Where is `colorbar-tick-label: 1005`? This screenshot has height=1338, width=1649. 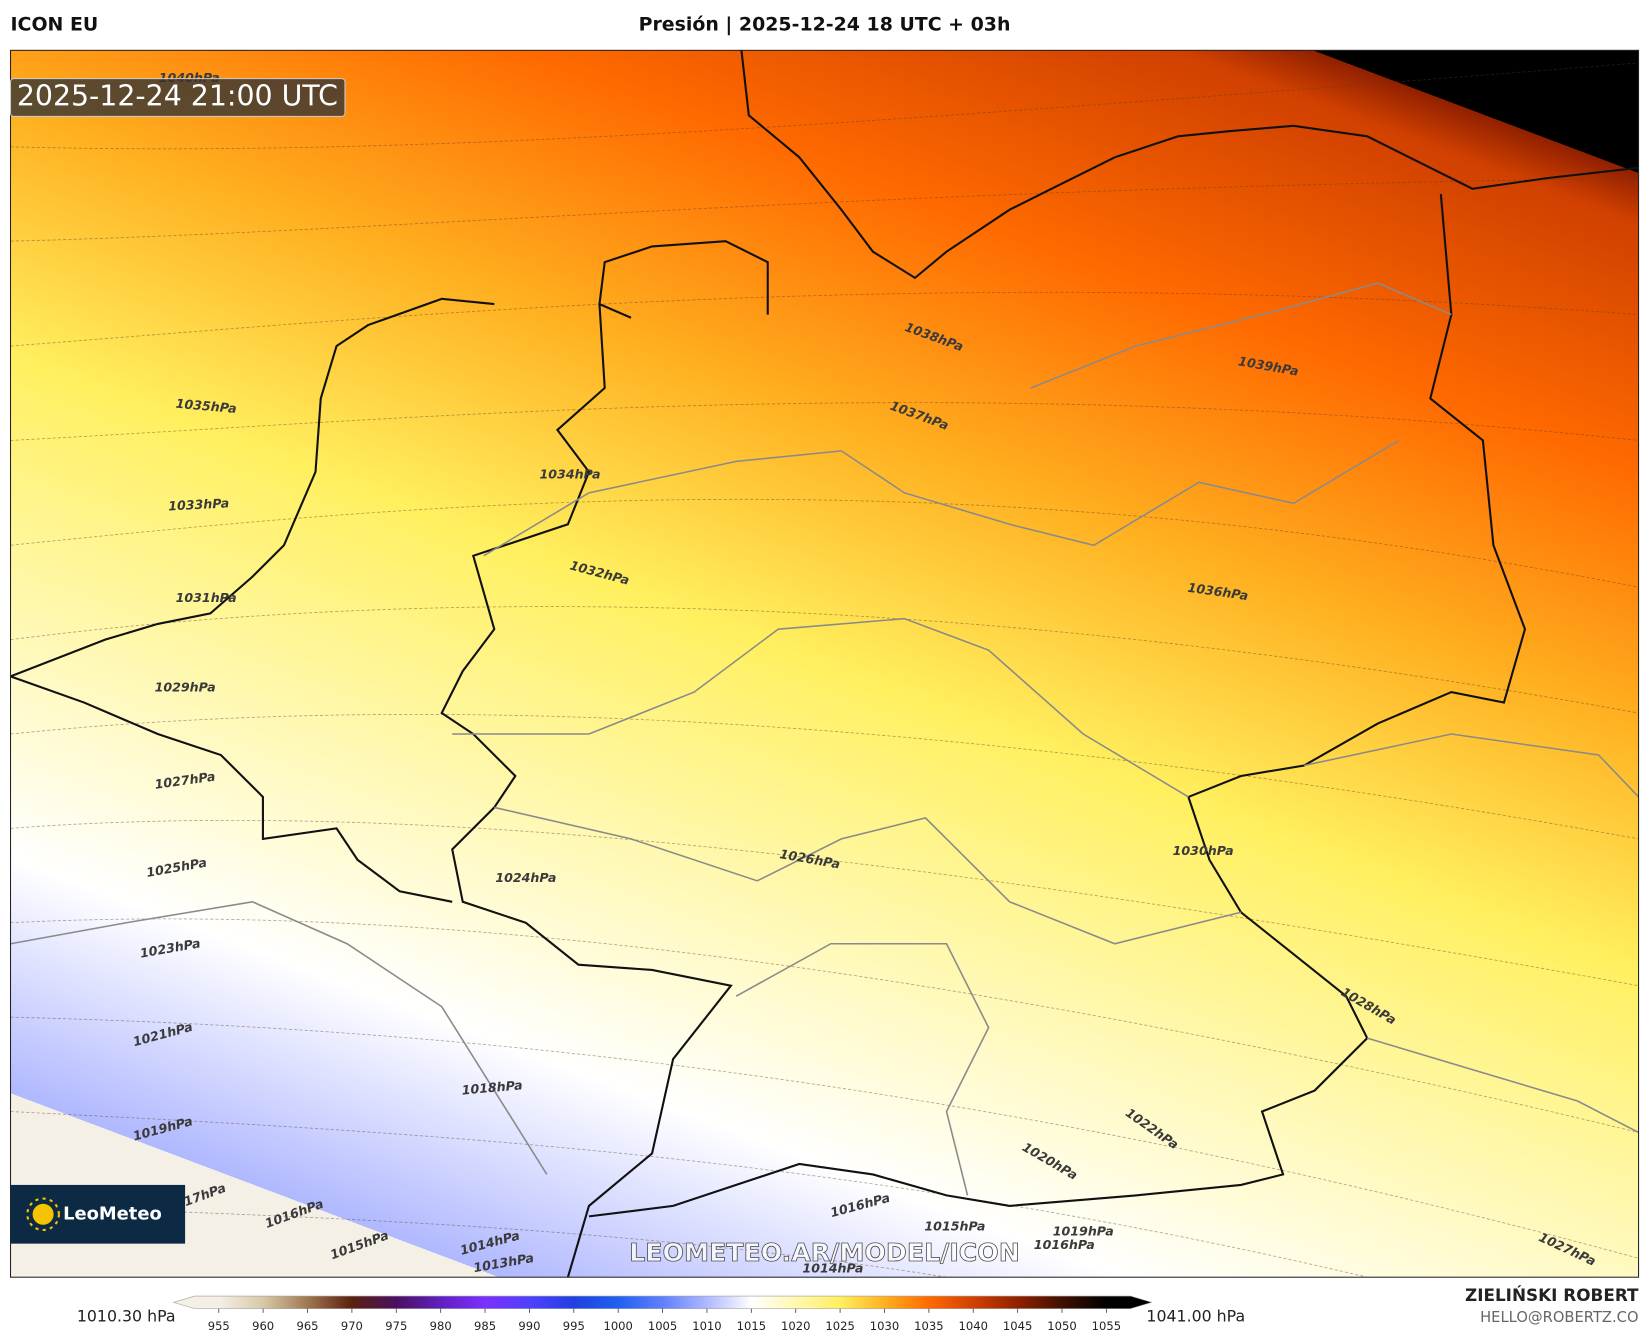 colorbar-tick-label: 1005 is located at coordinates (662, 1326).